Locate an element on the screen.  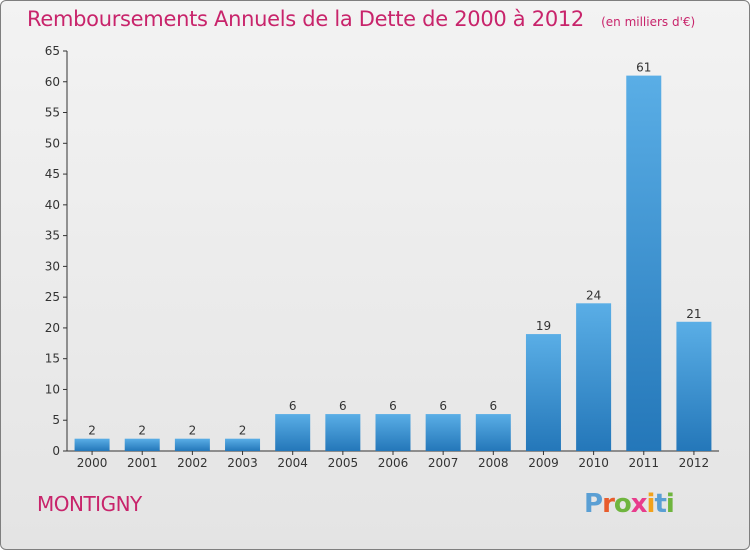
x-tick-label: 2001 is located at coordinates (142, 463).